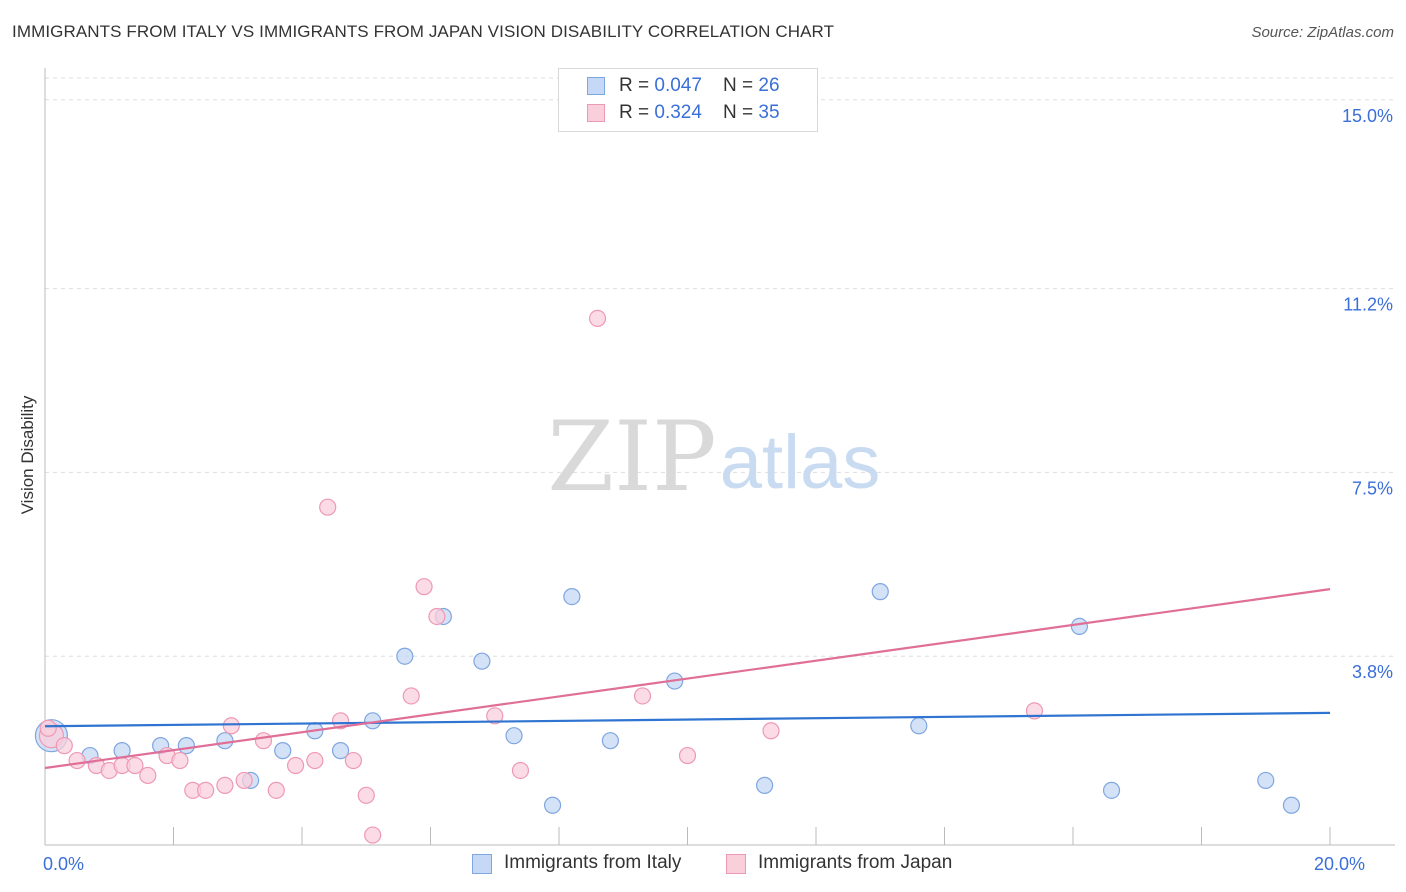 The width and height of the screenshot is (1406, 892). What do you see at coordinates (855, 862) in the screenshot?
I see `bottom-legend-label-japan: Immigrants from Japan` at bounding box center [855, 862].